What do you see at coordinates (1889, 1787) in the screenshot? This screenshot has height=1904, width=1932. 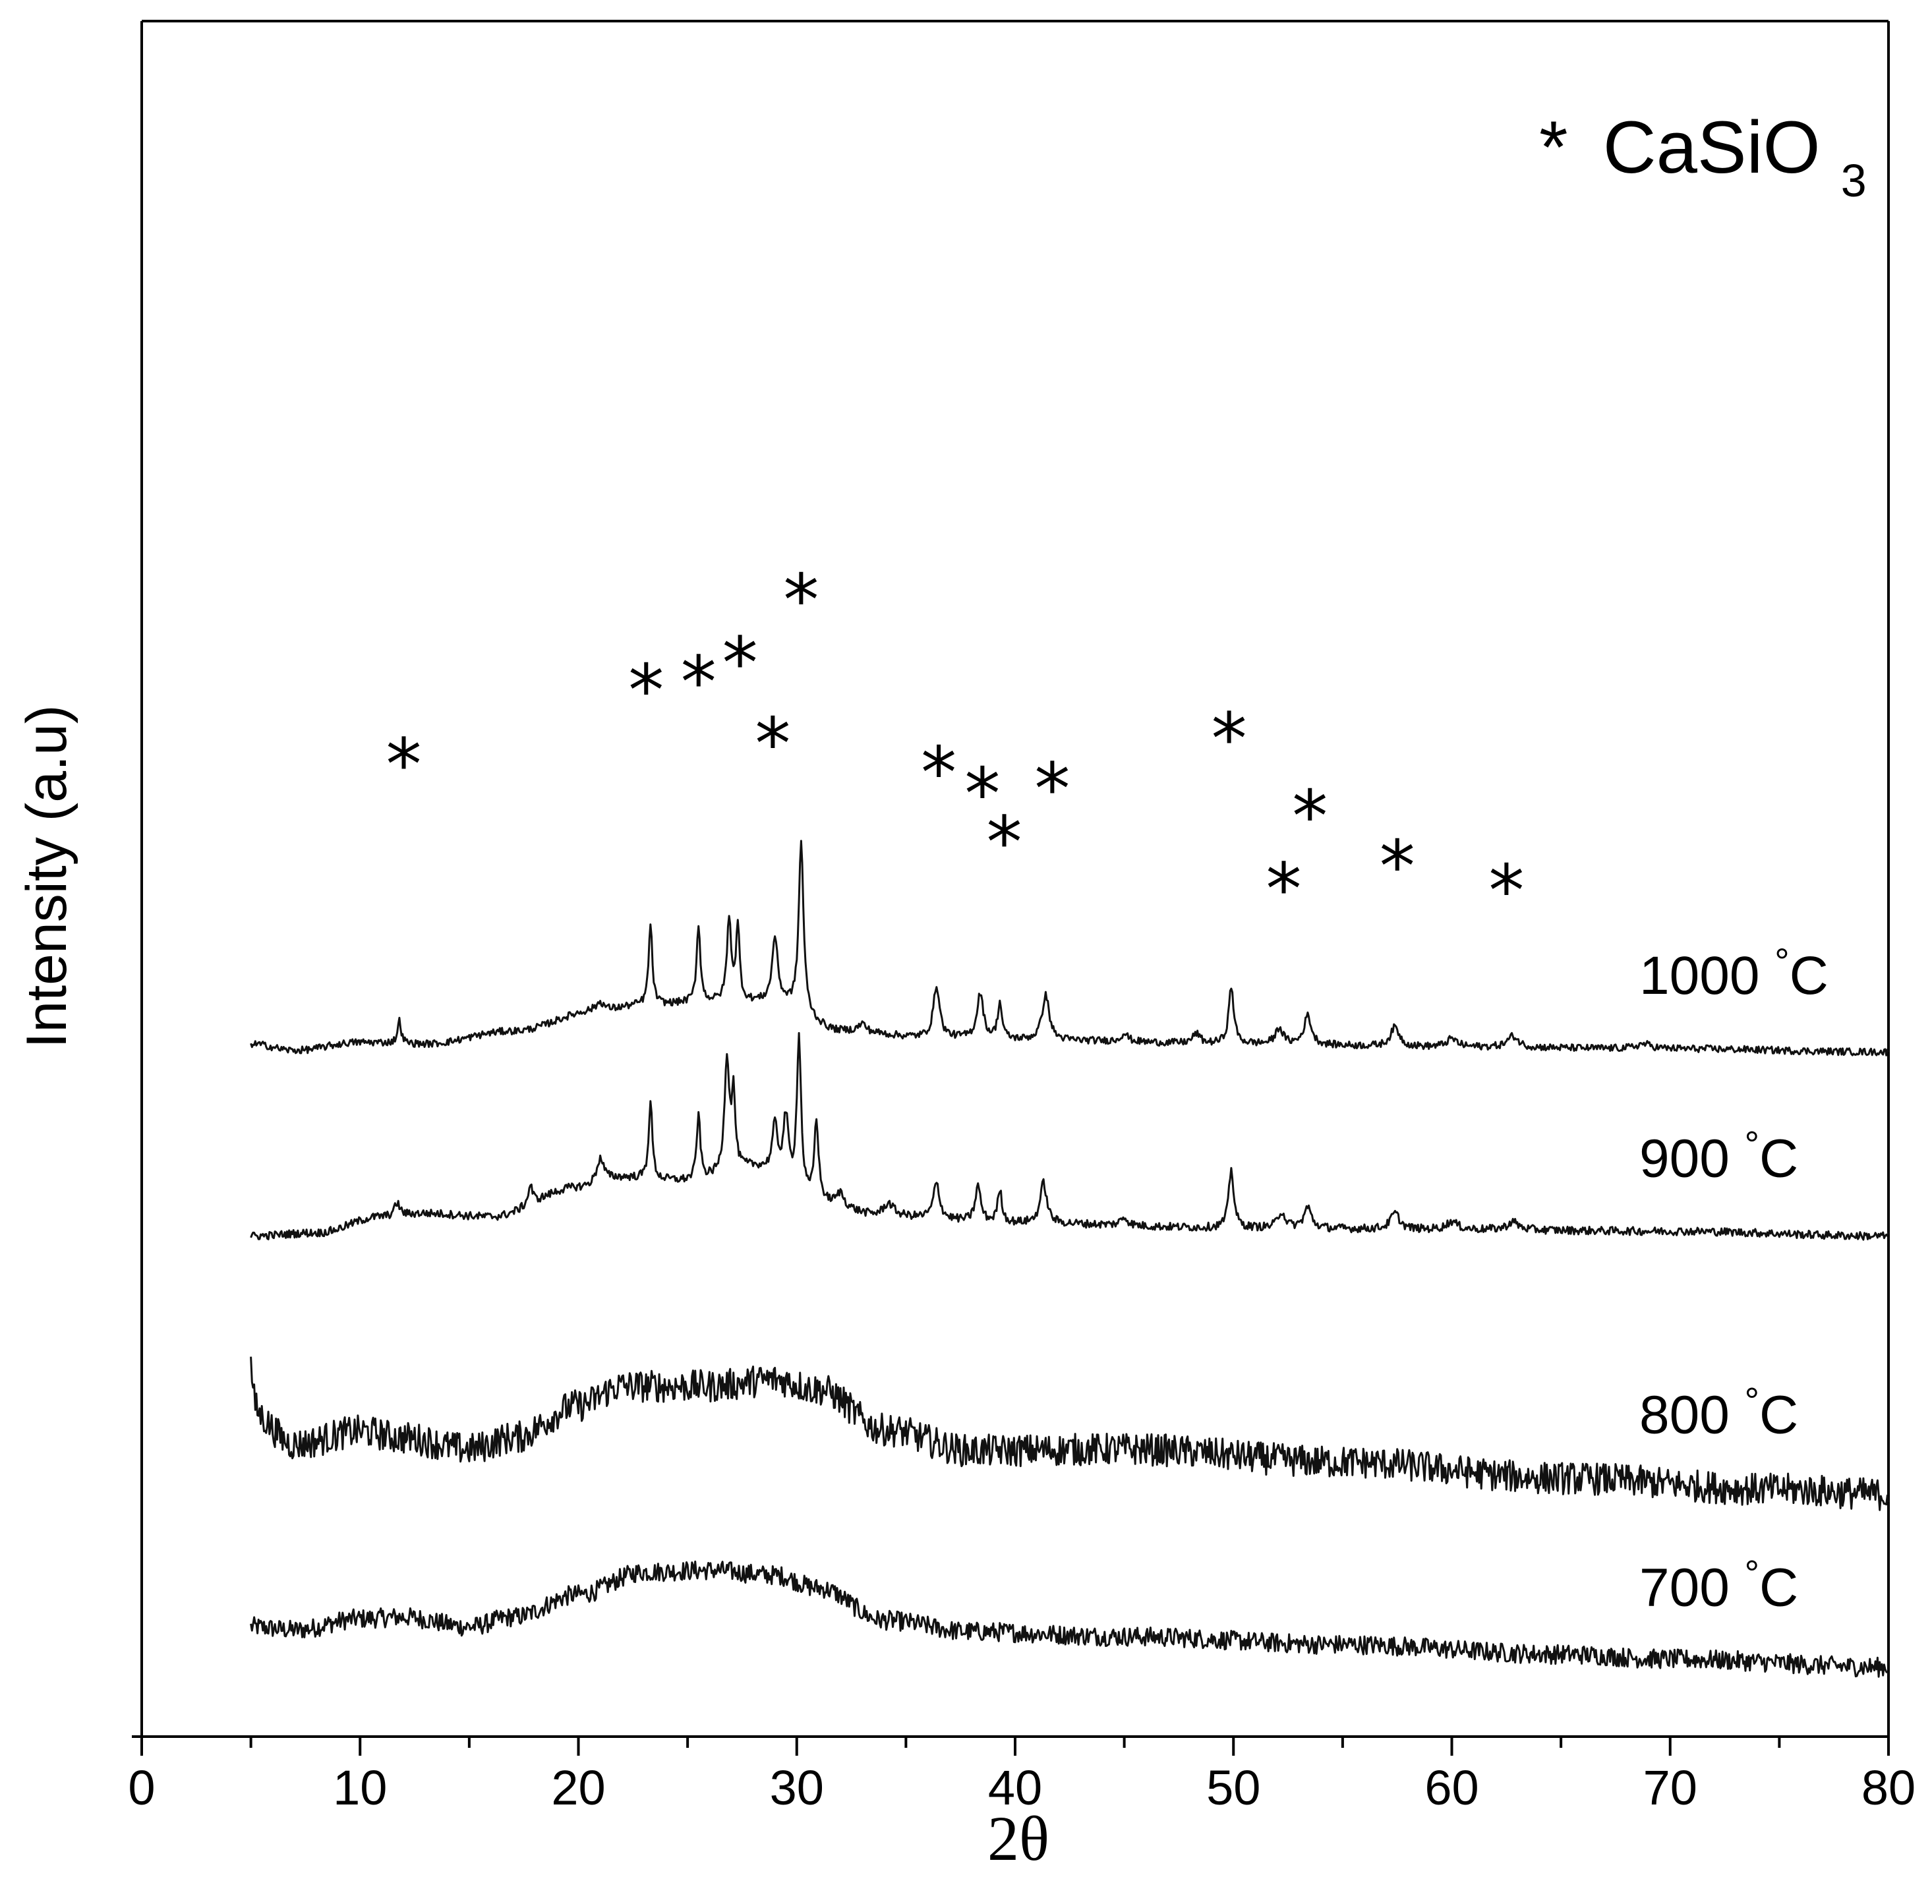 I see `x-tick-label-80: 80` at bounding box center [1889, 1787].